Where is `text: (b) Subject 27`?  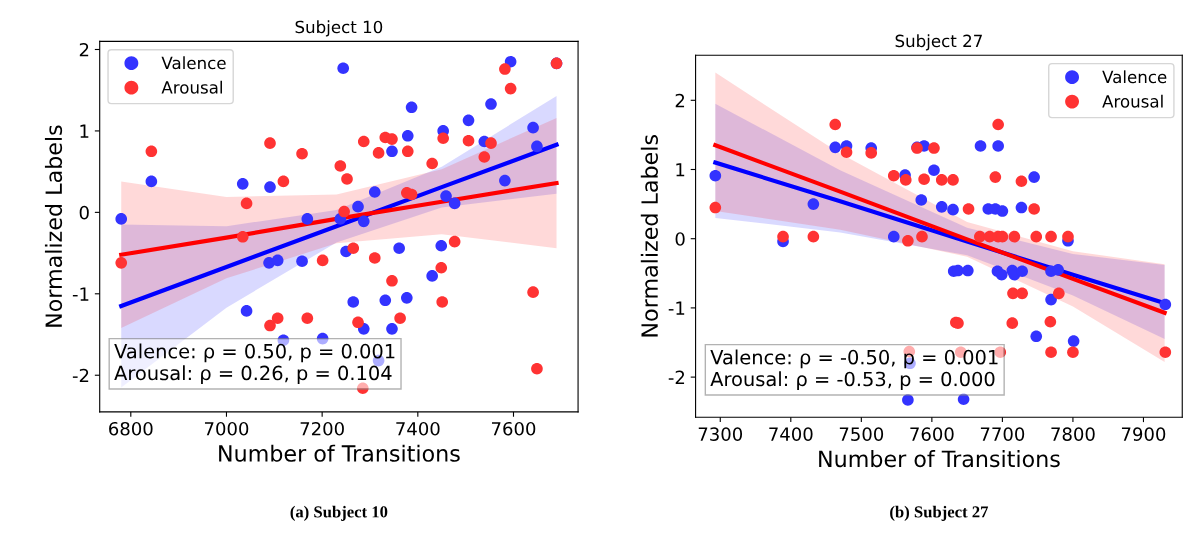 text: (b) Subject 27 is located at coordinates (939, 513).